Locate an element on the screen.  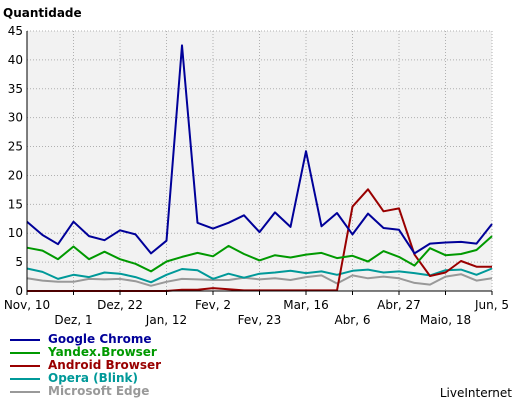
legend-label: Yandex.Browser is located at coordinates (102, 352).